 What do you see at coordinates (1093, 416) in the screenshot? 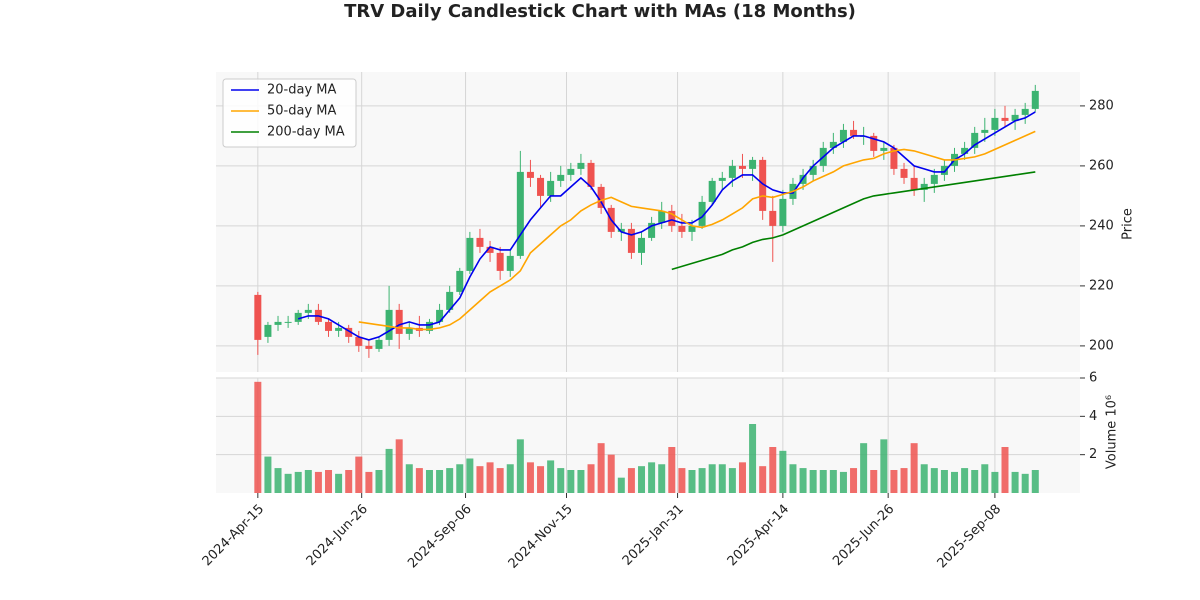
I see `volume-tick-label: 4` at bounding box center [1093, 416].